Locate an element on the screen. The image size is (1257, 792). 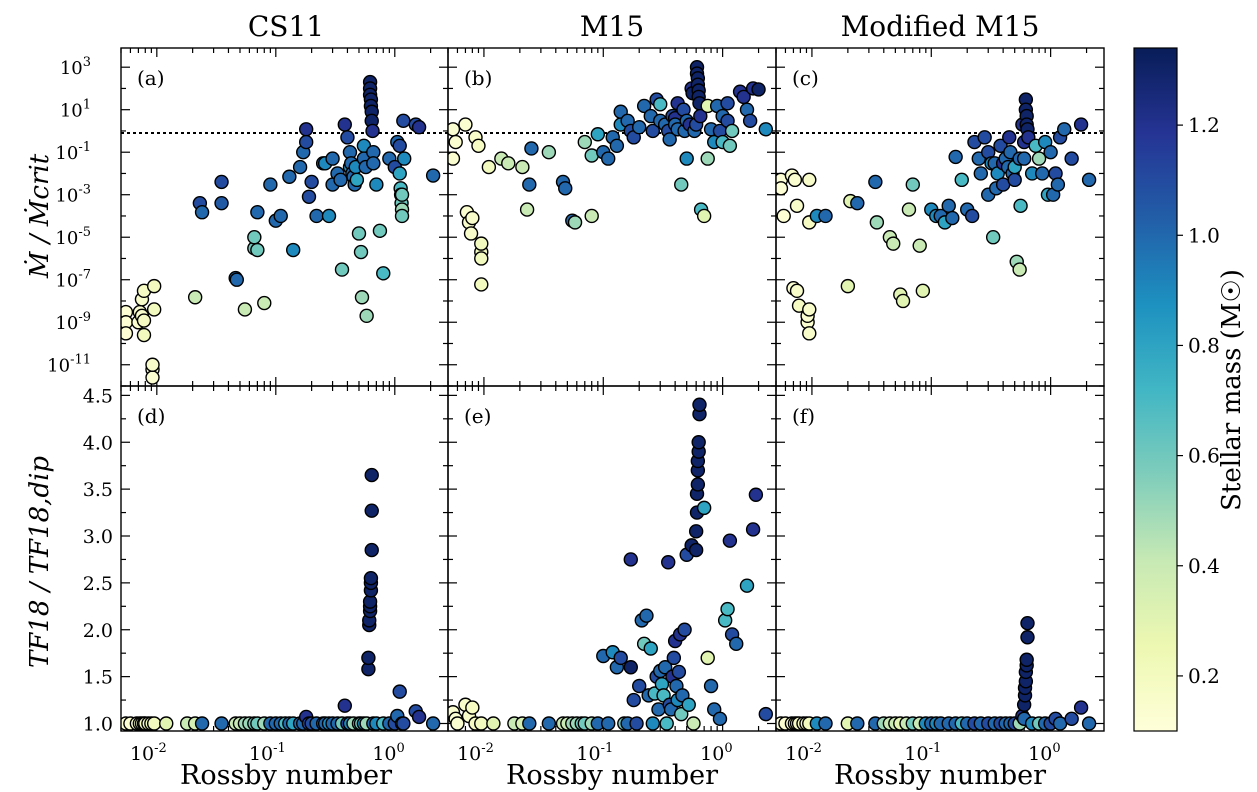
panel-a: 10⁻¹¹ 10⁻⁹ 10⁻⁷ 10⁻⁵ 10⁻³ 10⁻¹ 10¹ 10³ (a) is located at coordinates (248, 217).